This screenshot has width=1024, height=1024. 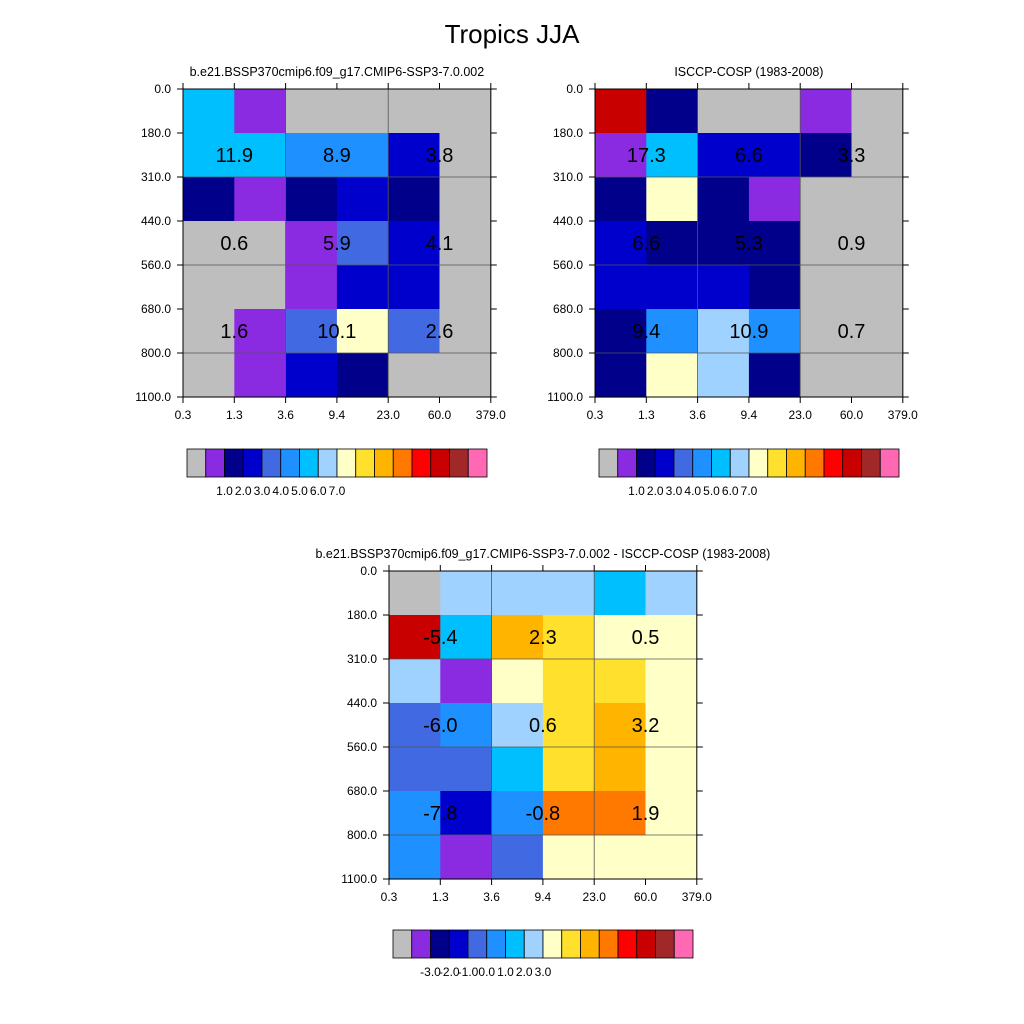 What do you see at coordinates (646, 332) in the screenshot?
I see `cell-value-label: 9.4` at bounding box center [646, 332].